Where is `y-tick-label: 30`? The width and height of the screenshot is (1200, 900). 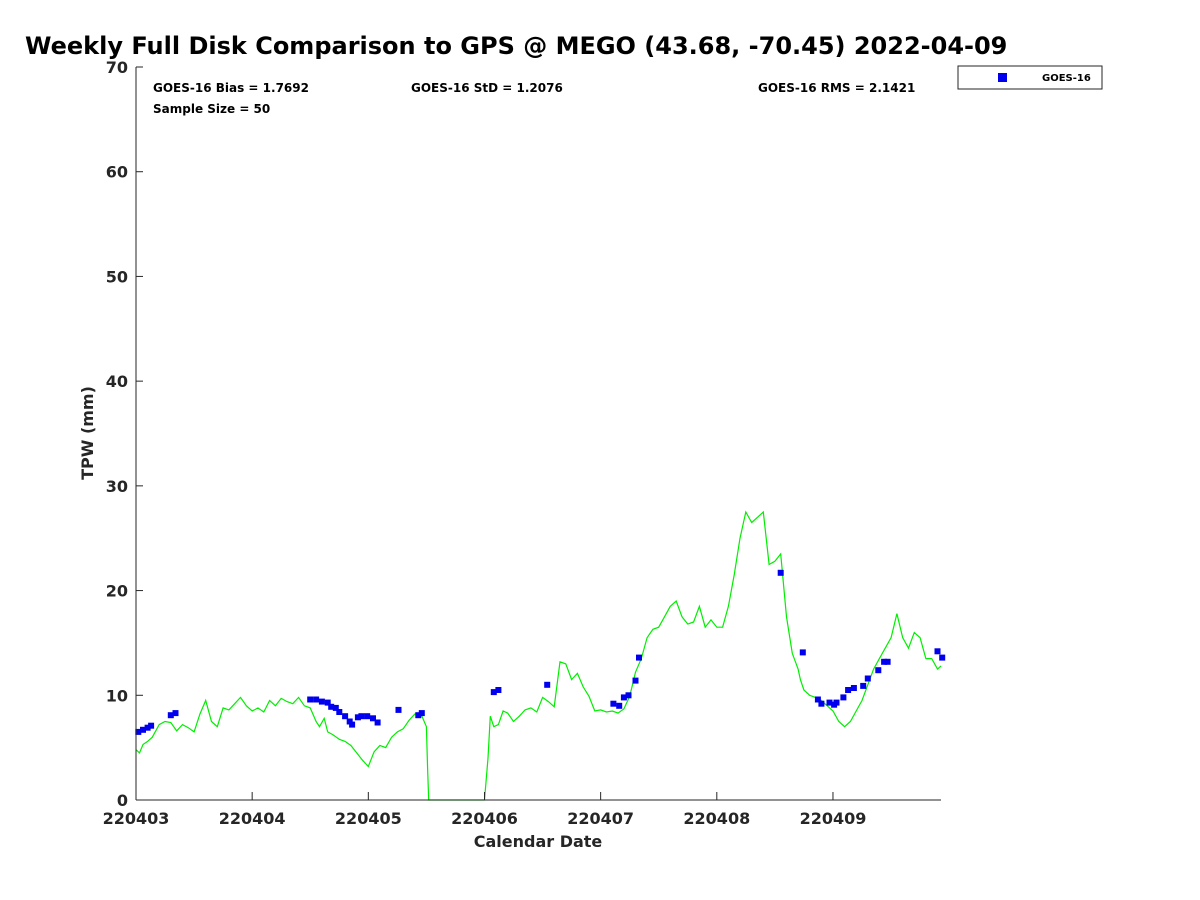 y-tick-label: 30 is located at coordinates (117, 486).